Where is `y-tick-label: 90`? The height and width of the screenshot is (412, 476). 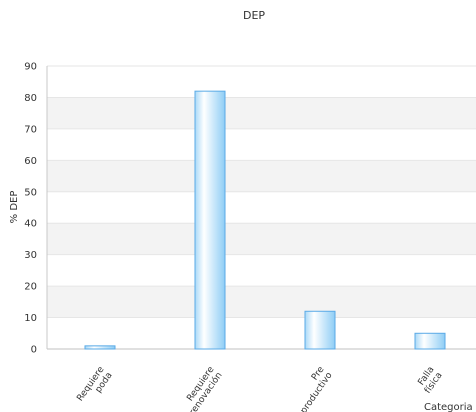
y-tick-label: 90 is located at coordinates (30, 67).